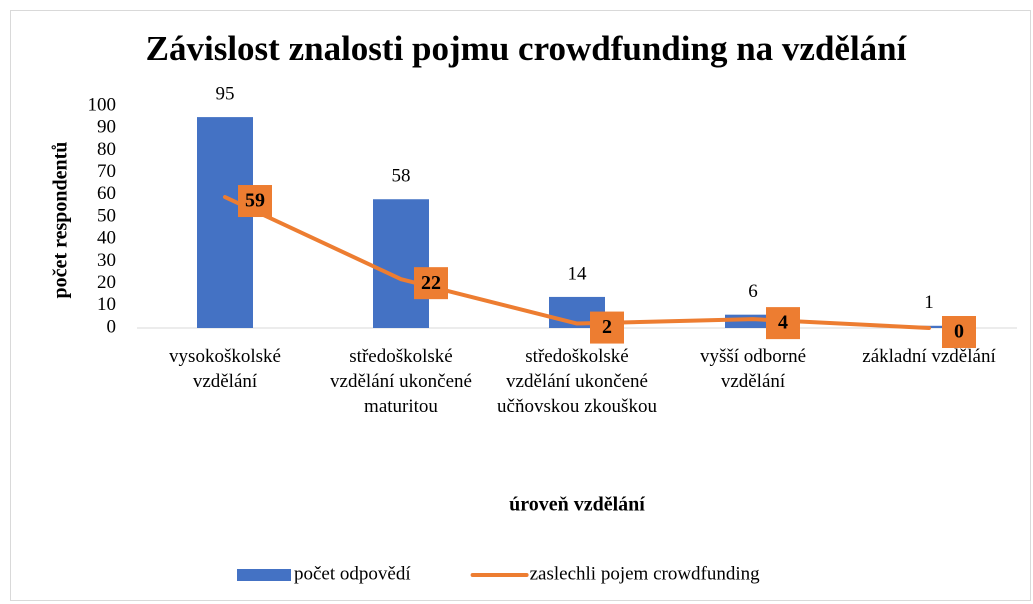 The height and width of the screenshot is (604, 1033). I want to click on x-tick-label: vyšší odborné vzdělání, so click(753, 369).